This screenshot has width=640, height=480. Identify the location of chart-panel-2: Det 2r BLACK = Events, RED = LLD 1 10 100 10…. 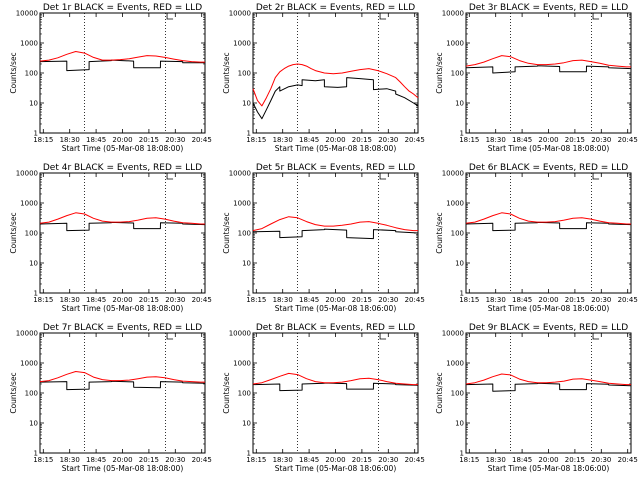
(323, 78).